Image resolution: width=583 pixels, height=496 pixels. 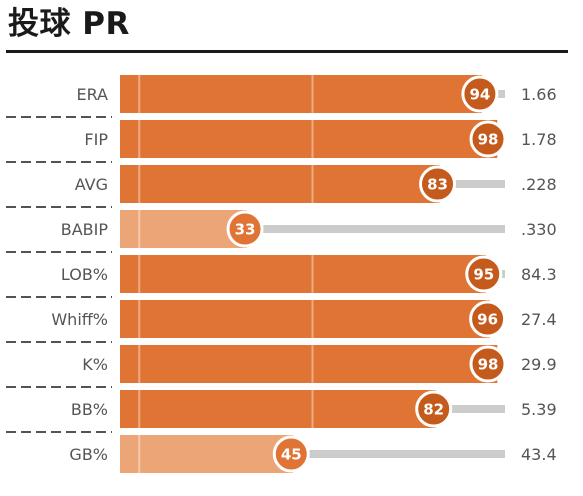 I want to click on stat-value: 27.4, so click(x=539, y=319).